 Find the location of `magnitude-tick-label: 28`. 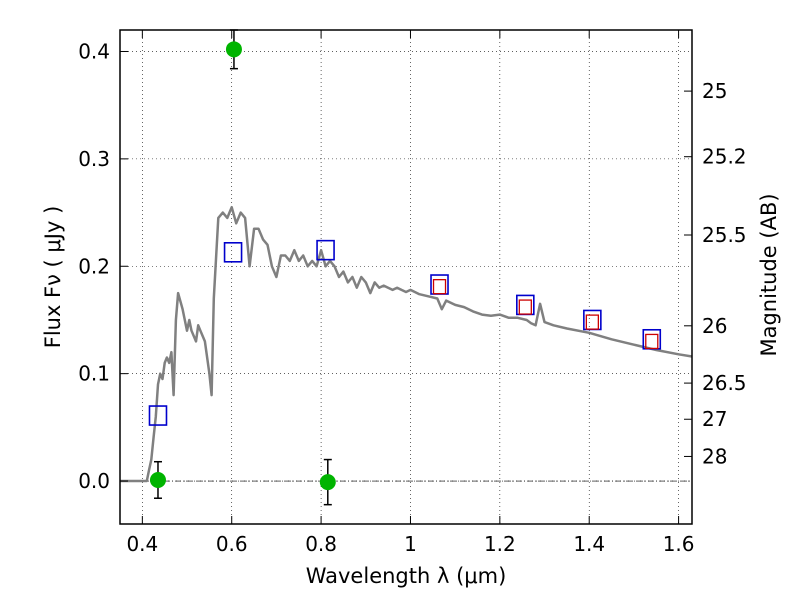

magnitude-tick-label: 28 is located at coordinates (714, 456).